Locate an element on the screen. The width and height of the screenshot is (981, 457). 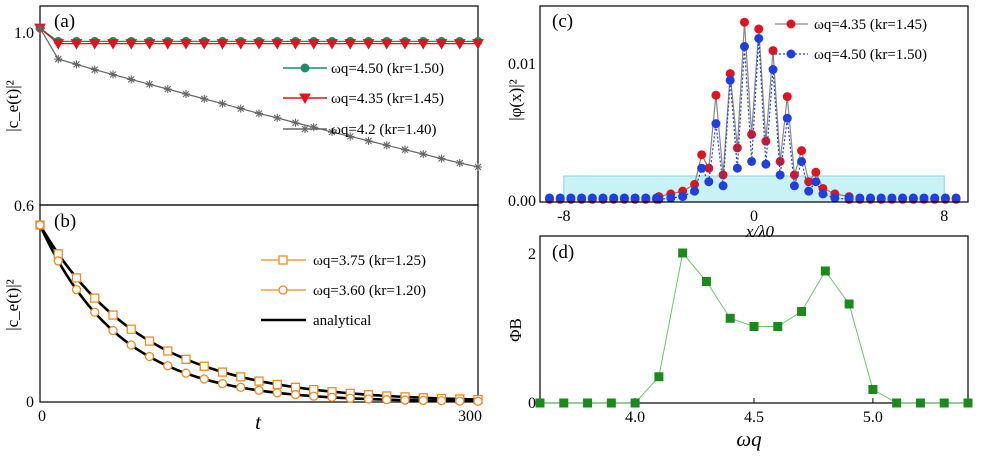
panel-c-legend-marker is located at coordinates (791, 24).